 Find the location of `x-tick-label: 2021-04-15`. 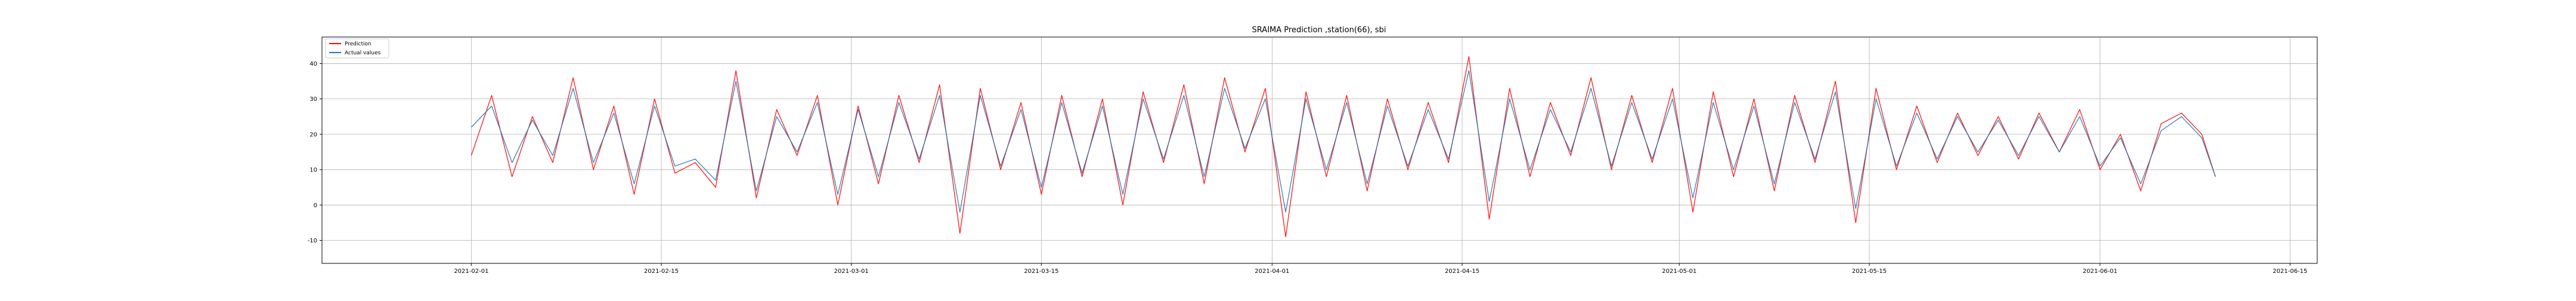

x-tick-label: 2021-04-15 is located at coordinates (1462, 271).